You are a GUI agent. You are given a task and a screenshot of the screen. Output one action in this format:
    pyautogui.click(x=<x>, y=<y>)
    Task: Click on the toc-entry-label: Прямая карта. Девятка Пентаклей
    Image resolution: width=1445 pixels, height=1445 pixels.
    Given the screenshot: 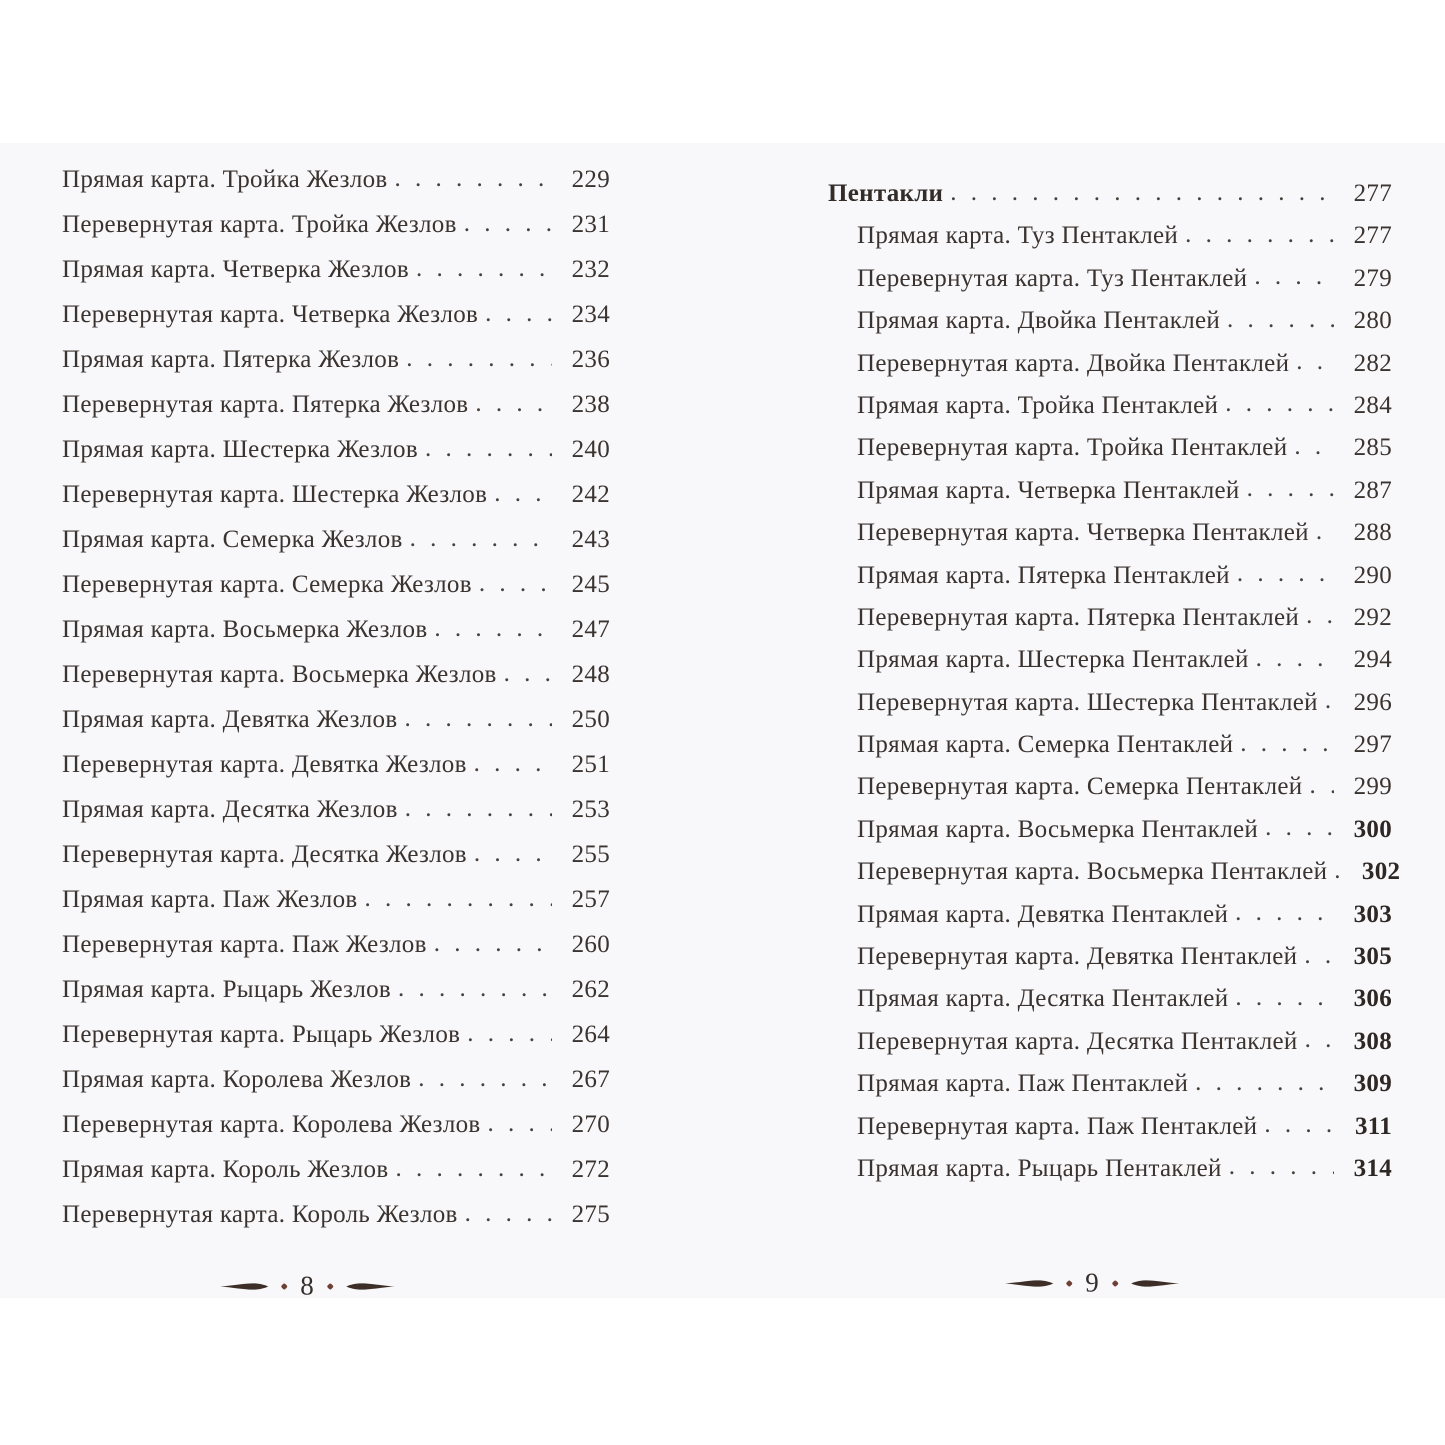 What is the action you would take?
    pyautogui.click(x=1043, y=914)
    